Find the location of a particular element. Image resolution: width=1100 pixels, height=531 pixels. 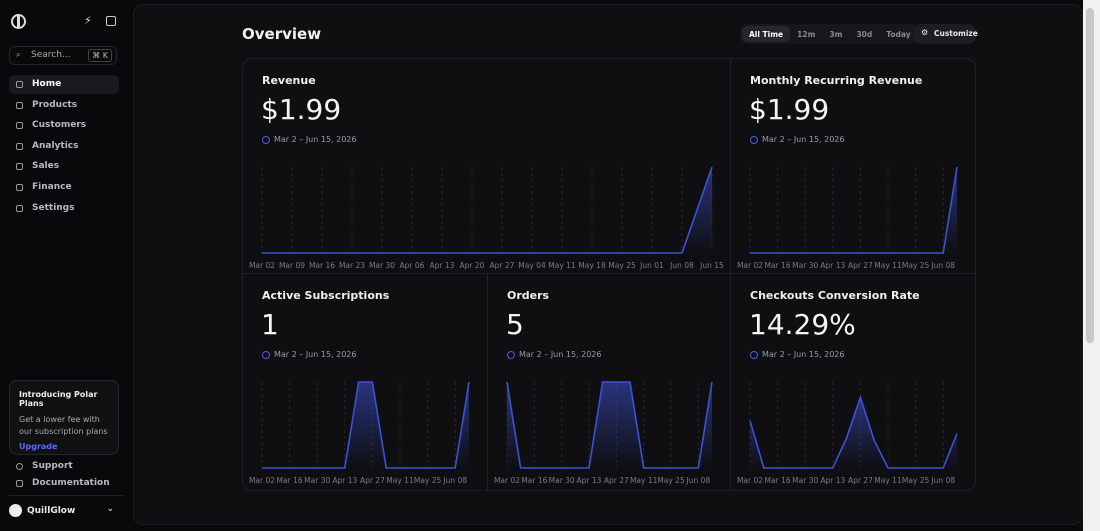

nav-item: Analytics is located at coordinates (64, 146).